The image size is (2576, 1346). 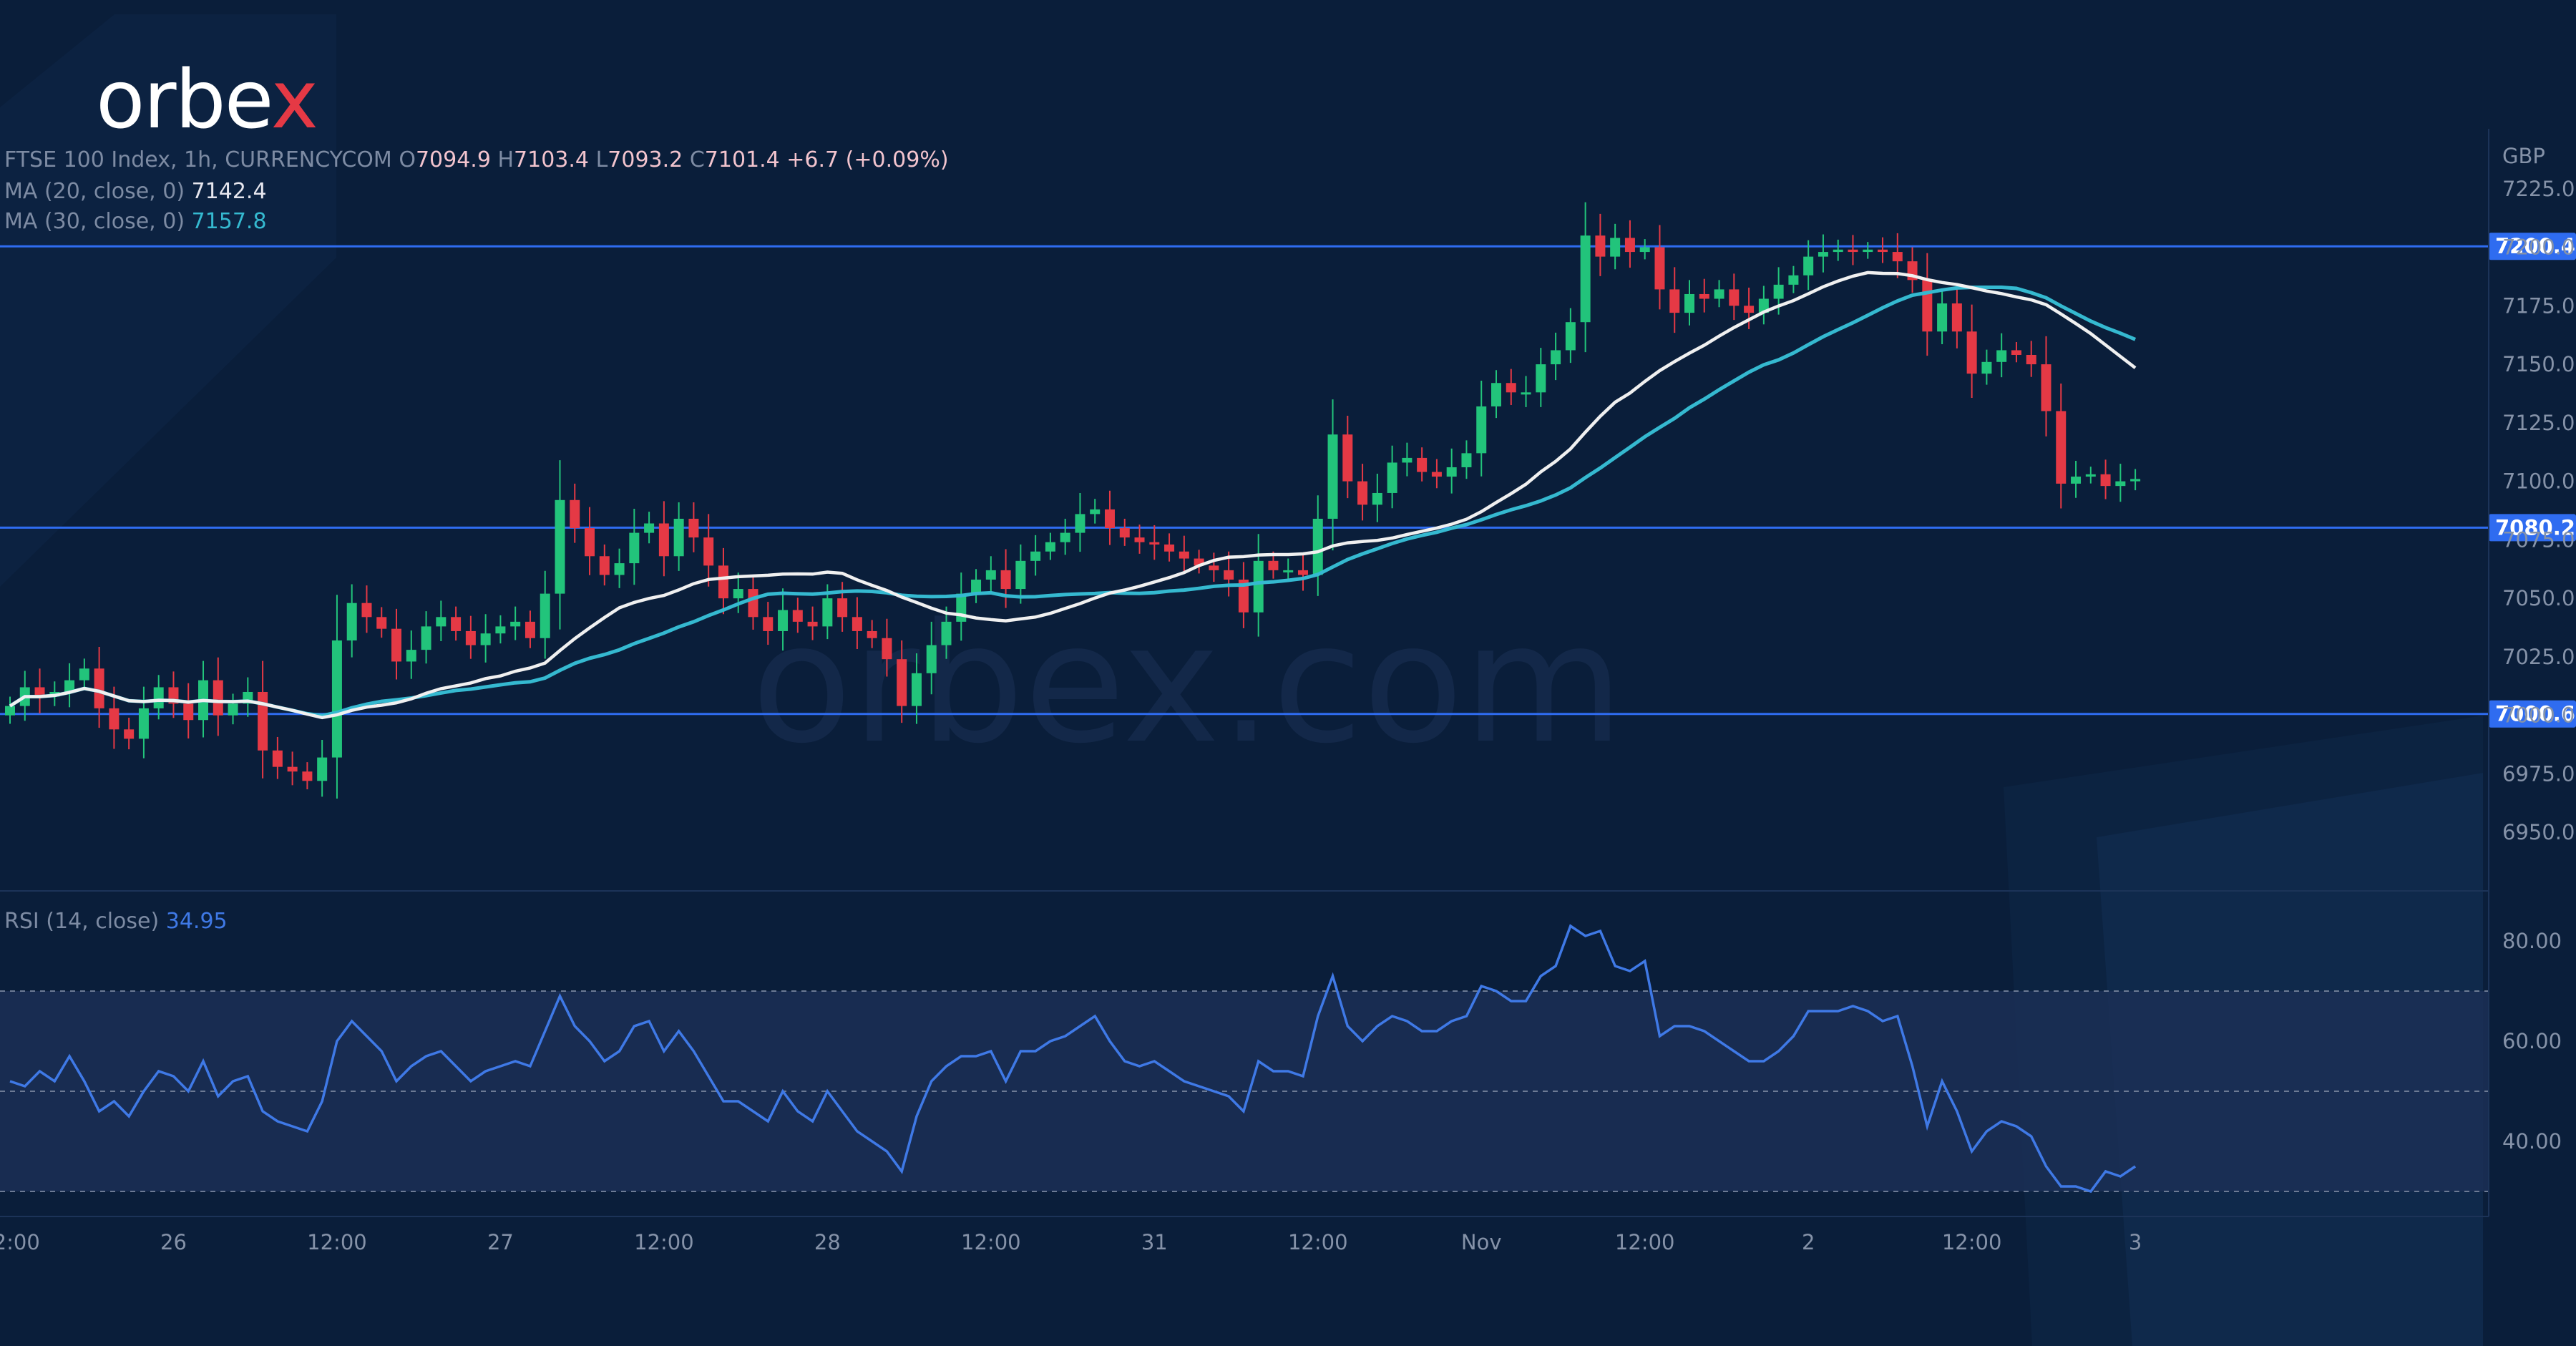 I want to click on orbex-logo: orbex, so click(x=207, y=100).